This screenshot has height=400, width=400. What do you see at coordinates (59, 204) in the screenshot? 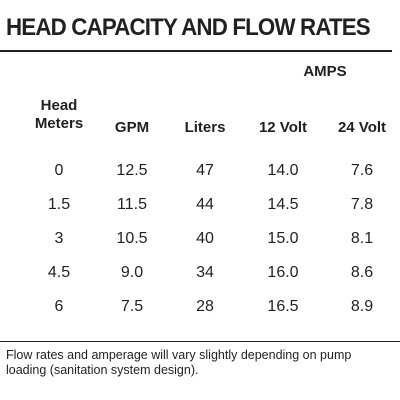
I see `cell-head-meters: 1.5` at bounding box center [59, 204].